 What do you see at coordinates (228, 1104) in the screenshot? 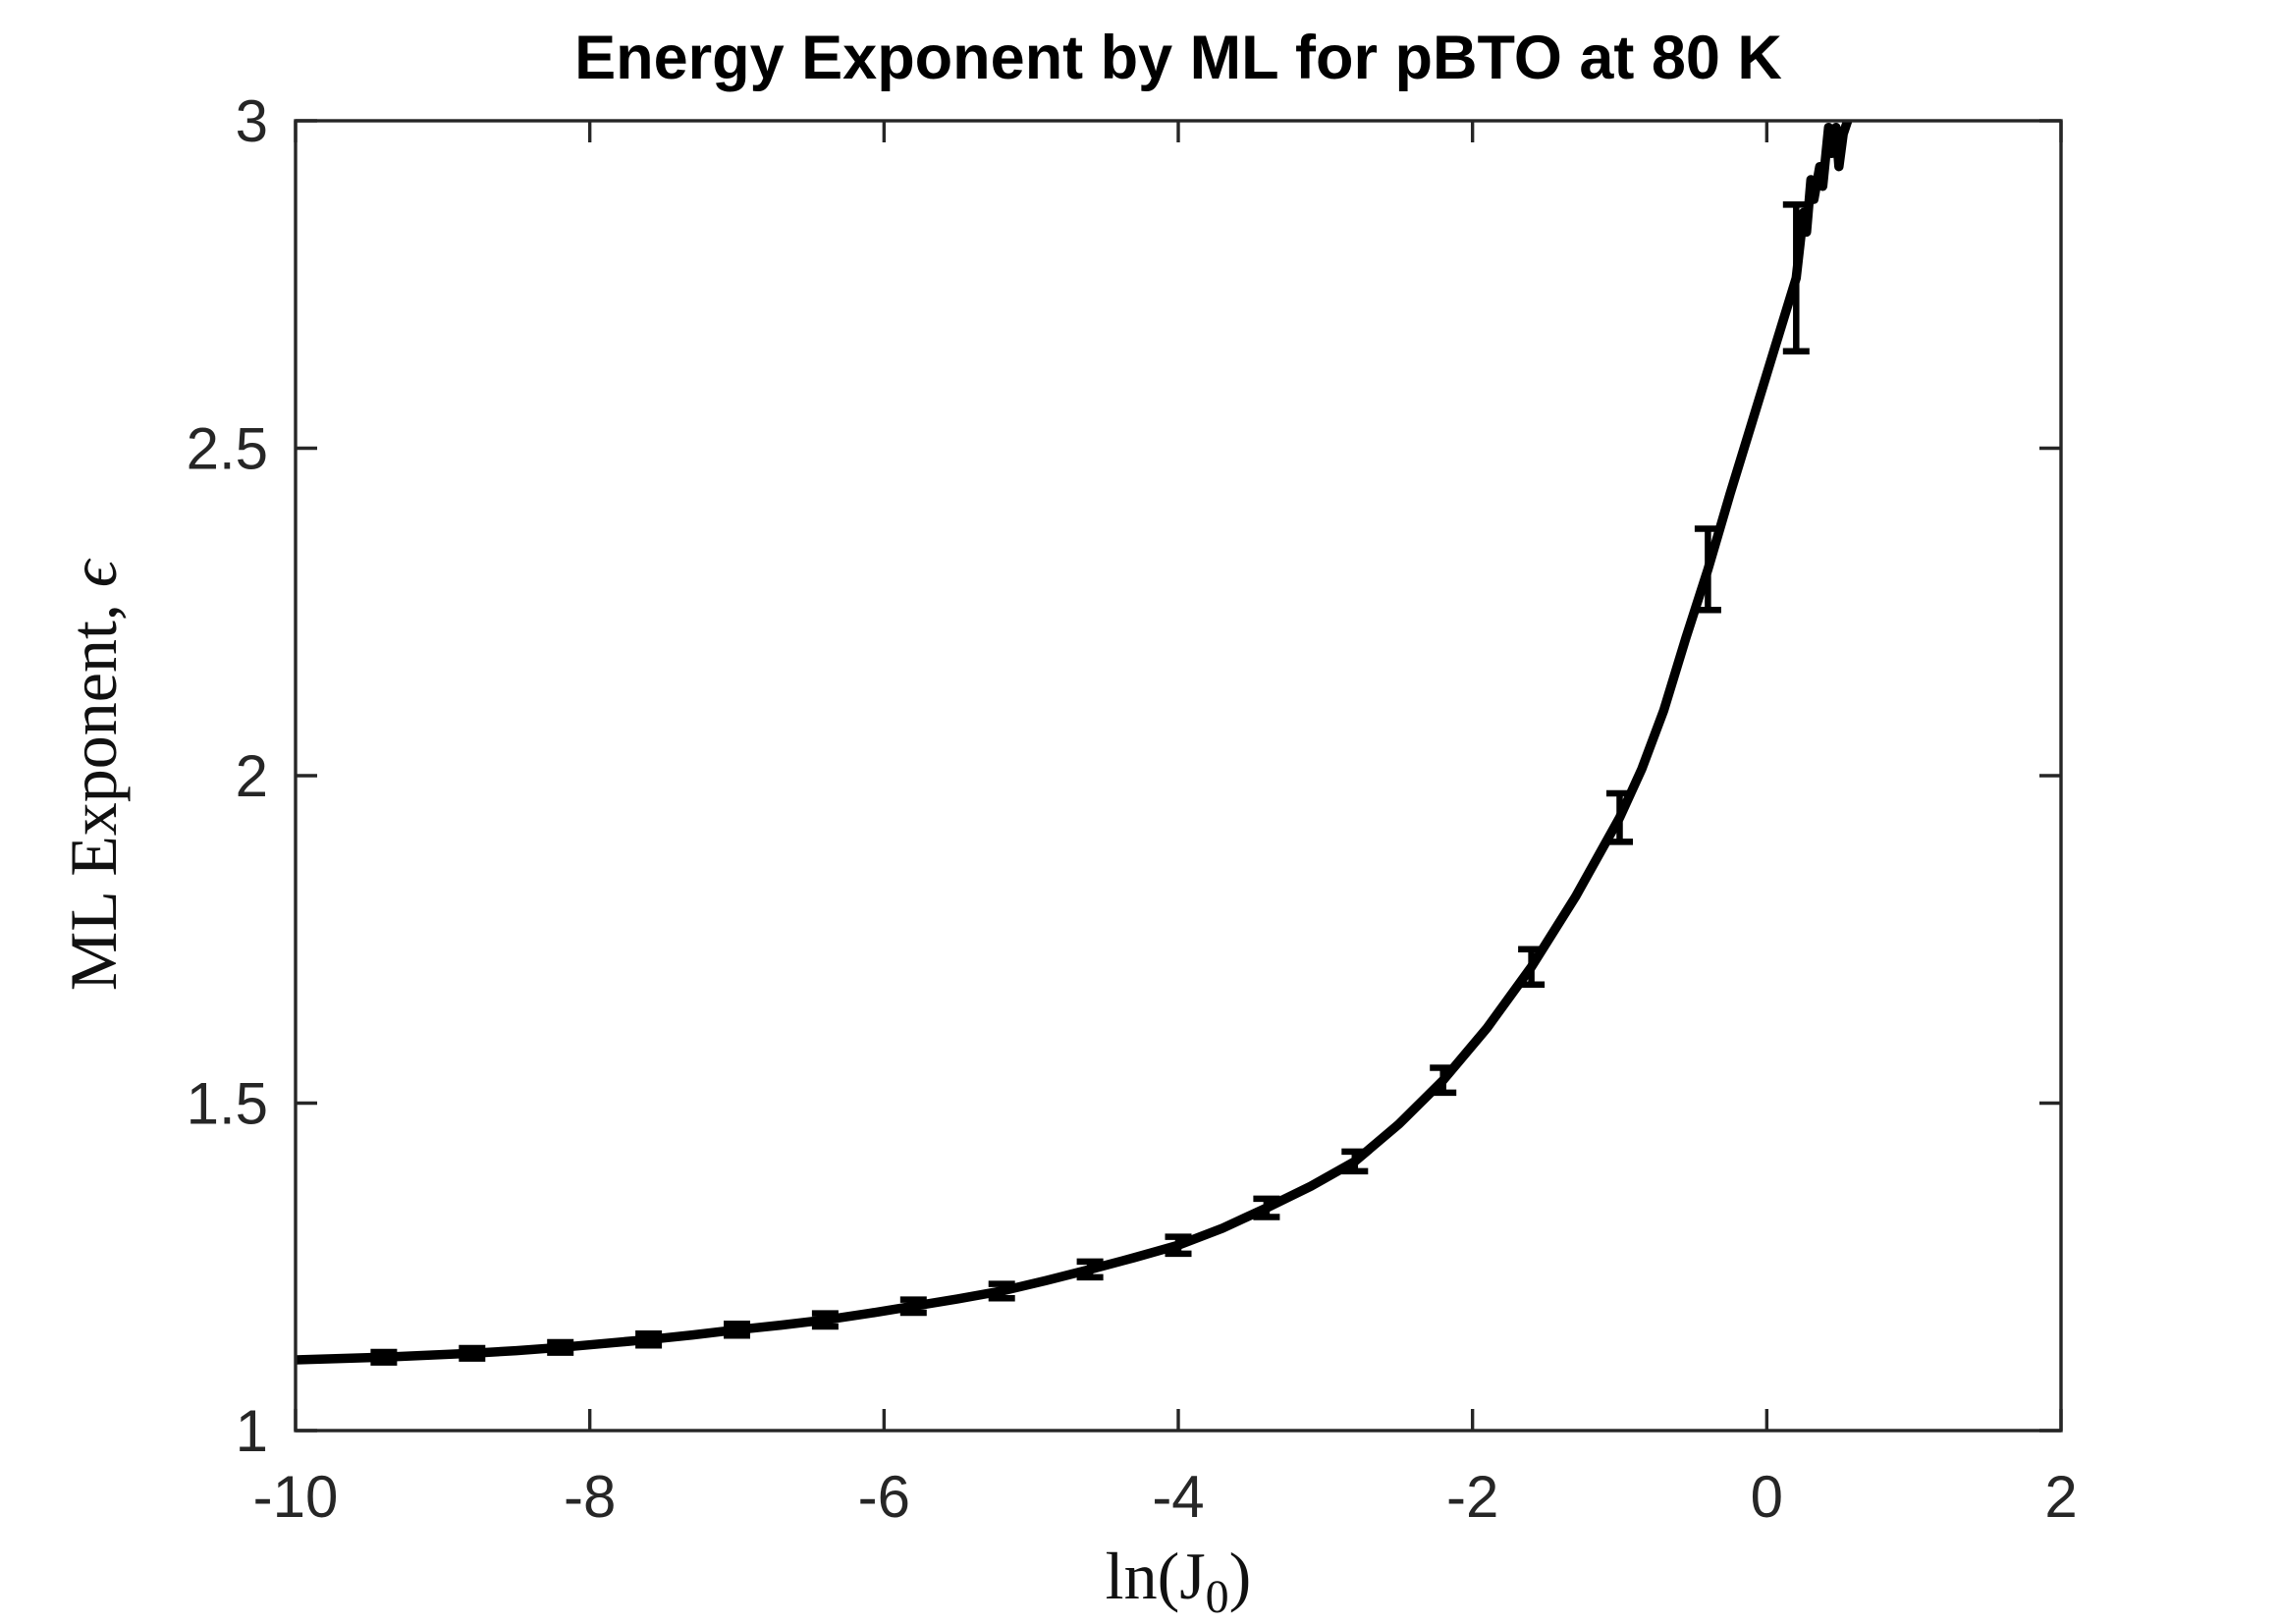
I see `y-tick-label: 1.5` at bounding box center [228, 1104].